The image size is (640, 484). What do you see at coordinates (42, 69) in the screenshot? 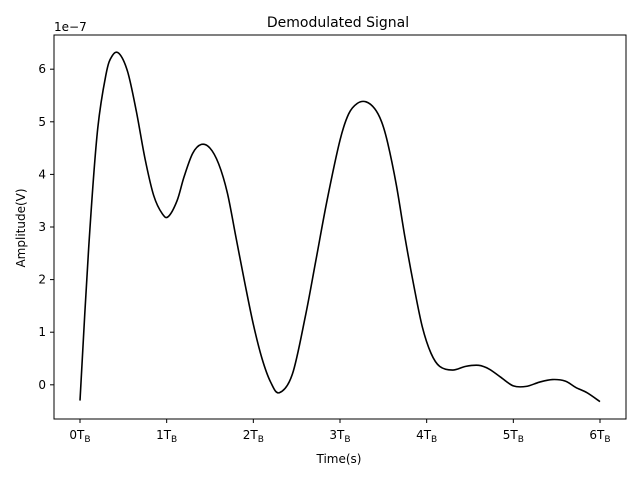
I see `y-tick-label: 6` at bounding box center [42, 69].